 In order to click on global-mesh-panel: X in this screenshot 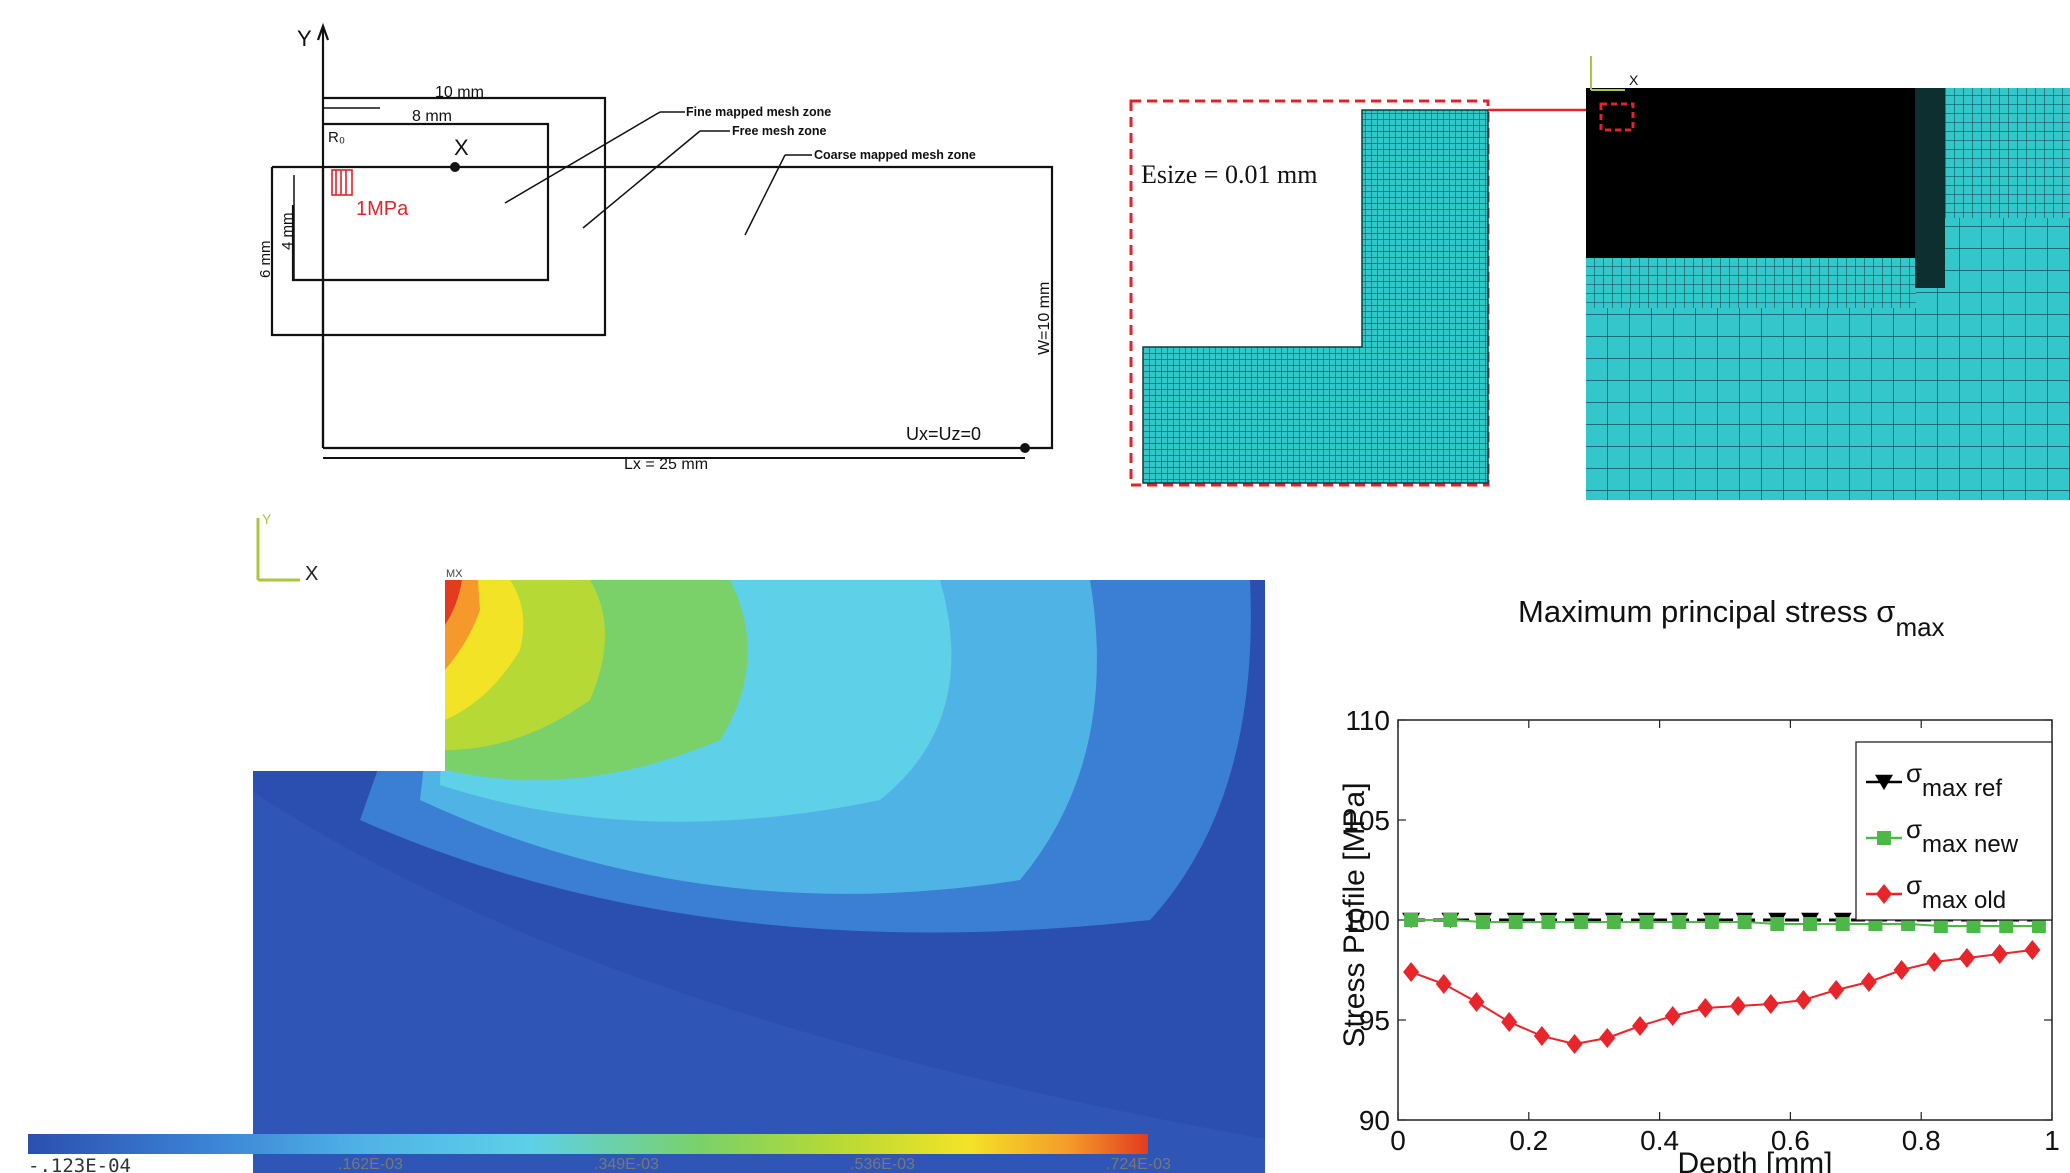, I will do `click(1828, 278)`.